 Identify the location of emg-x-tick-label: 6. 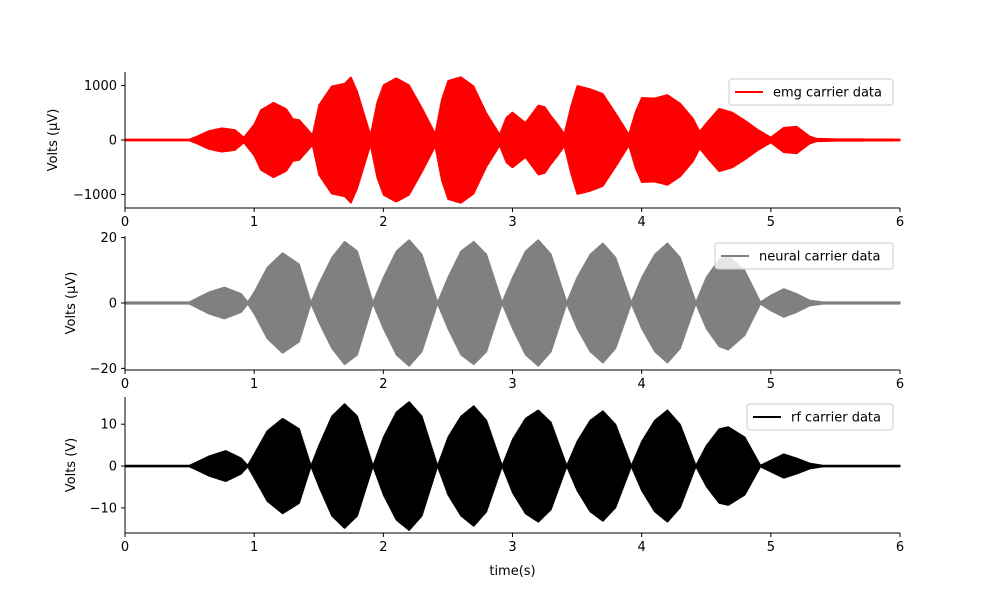
(900, 222).